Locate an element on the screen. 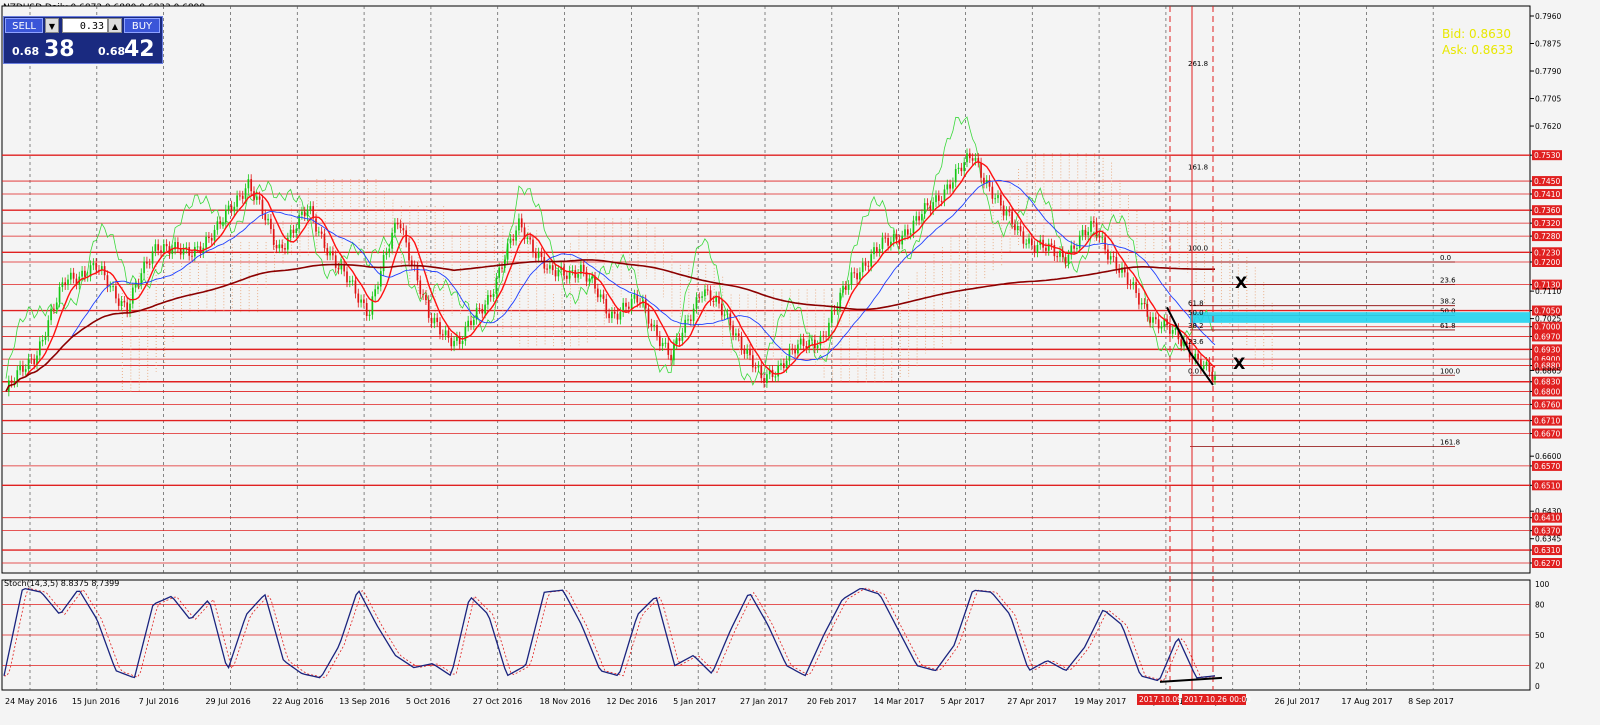 The height and width of the screenshot is (725, 1600). date-axis-label: 18 Nov 2016 is located at coordinates (565, 701).